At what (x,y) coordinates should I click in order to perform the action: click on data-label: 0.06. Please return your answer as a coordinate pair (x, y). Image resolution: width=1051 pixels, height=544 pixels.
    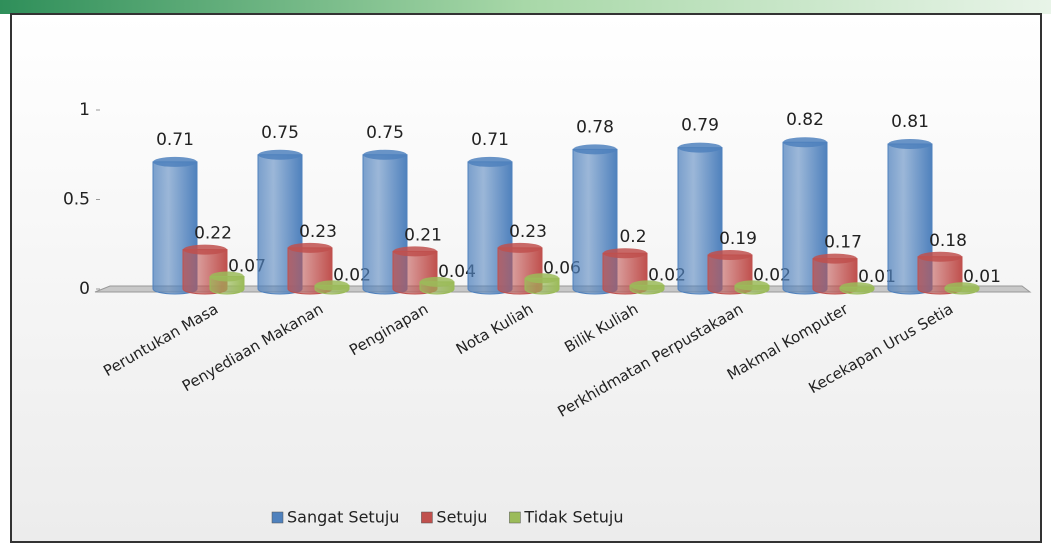
    Looking at the image, I should click on (562, 268).